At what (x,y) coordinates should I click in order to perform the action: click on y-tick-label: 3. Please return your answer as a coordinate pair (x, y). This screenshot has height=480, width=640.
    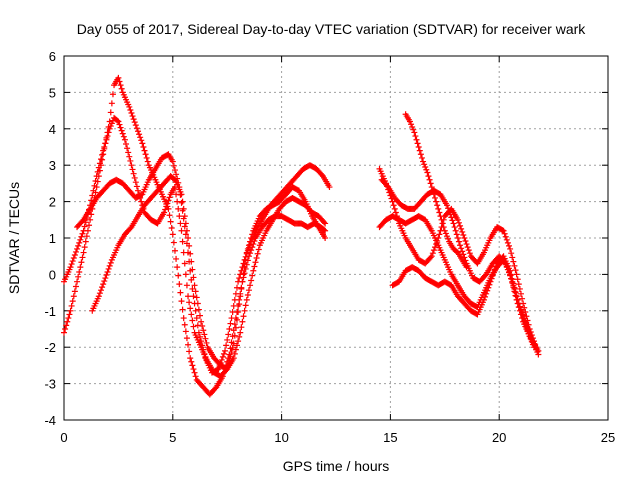
    Looking at the image, I should click on (52, 165).